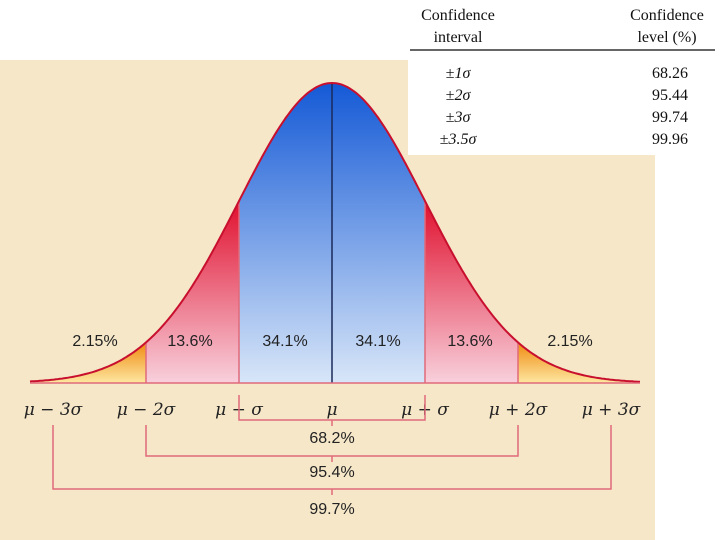 The image size is (720, 540). What do you see at coordinates (458, 26) in the screenshot?
I see `table-header: Confidence interval` at bounding box center [458, 26].